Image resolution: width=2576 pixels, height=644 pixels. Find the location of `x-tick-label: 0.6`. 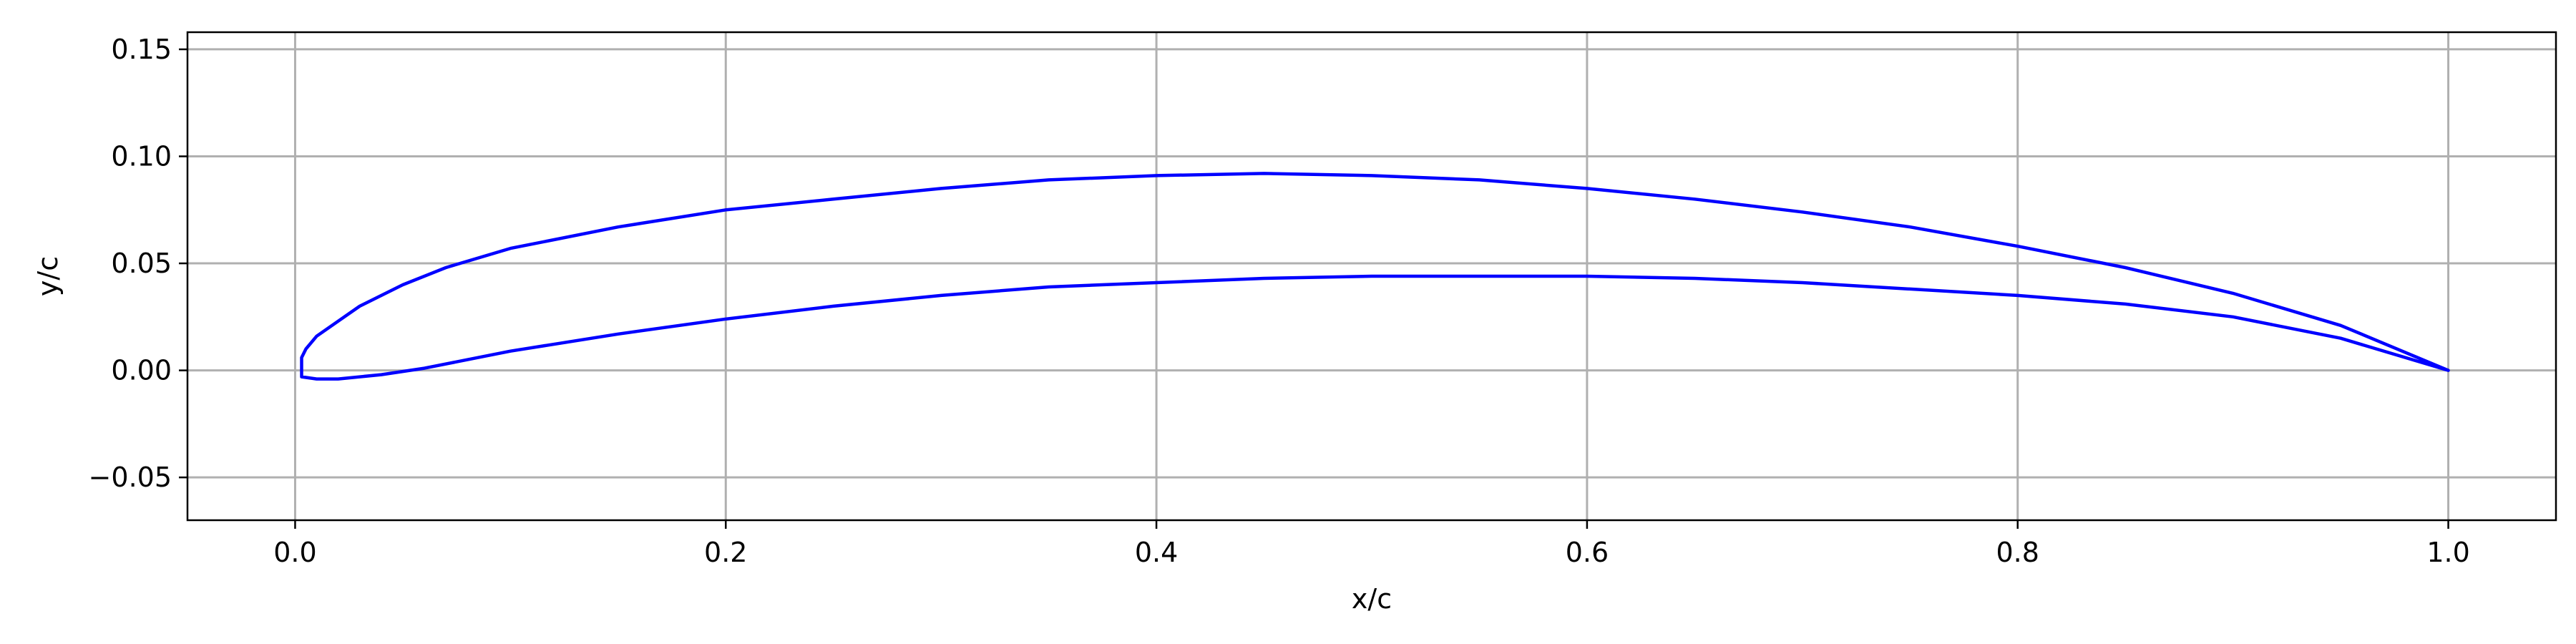

x-tick-label: 0.6 is located at coordinates (1587, 552).